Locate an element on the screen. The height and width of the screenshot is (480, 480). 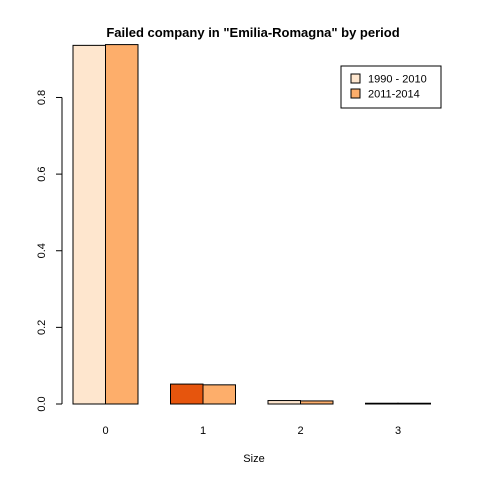
legend-box is located at coordinates (391, 87).